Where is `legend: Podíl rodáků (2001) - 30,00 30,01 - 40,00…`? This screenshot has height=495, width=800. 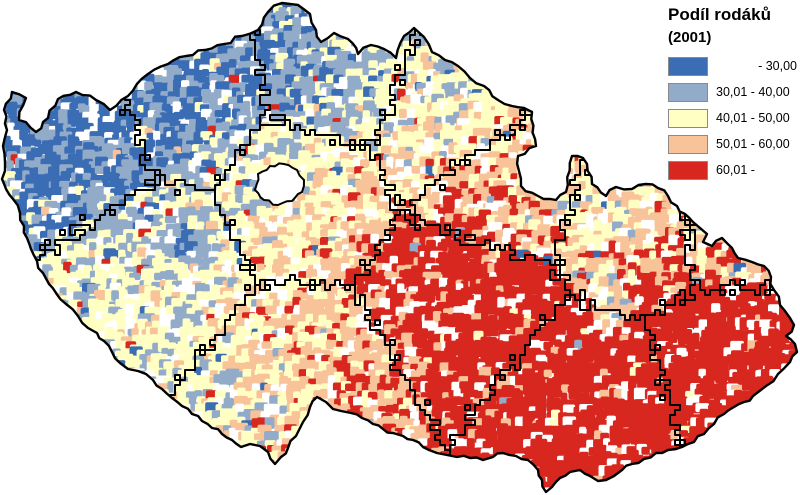 legend: Podíl rodáků (2001) - 30,00 30,01 - 40,00… is located at coordinates (733, 95).